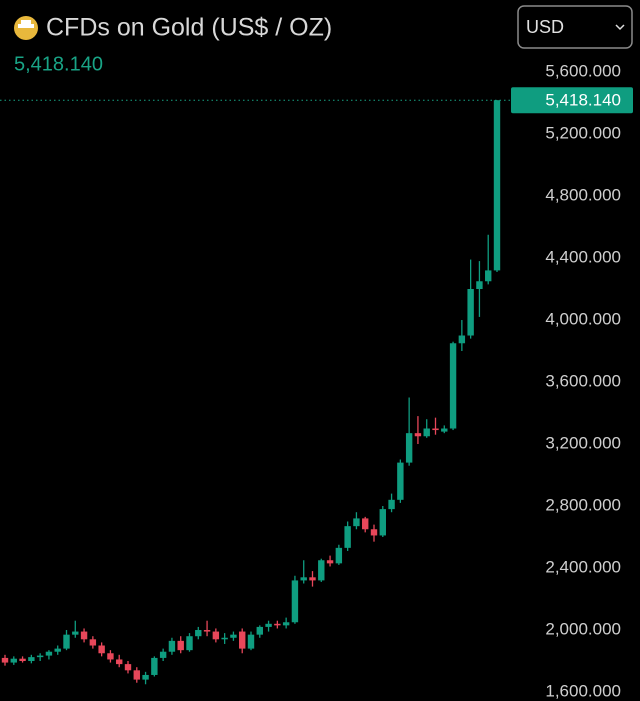  I want to click on y-tick-label: 4,800.000, so click(583, 194).